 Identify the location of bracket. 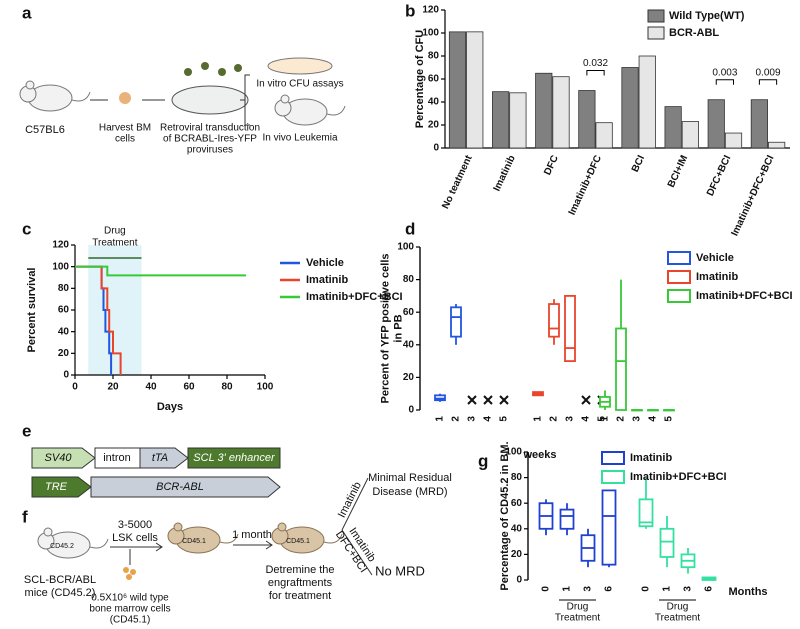
(245, 100).